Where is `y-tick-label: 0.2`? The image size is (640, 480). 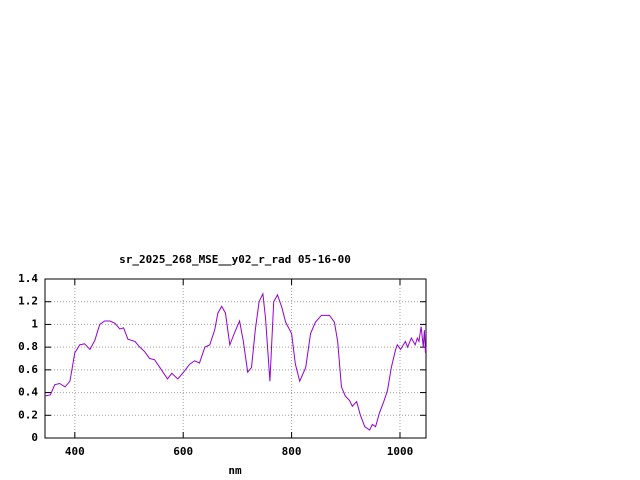 y-tick-label: 0.2 is located at coordinates (28, 414).